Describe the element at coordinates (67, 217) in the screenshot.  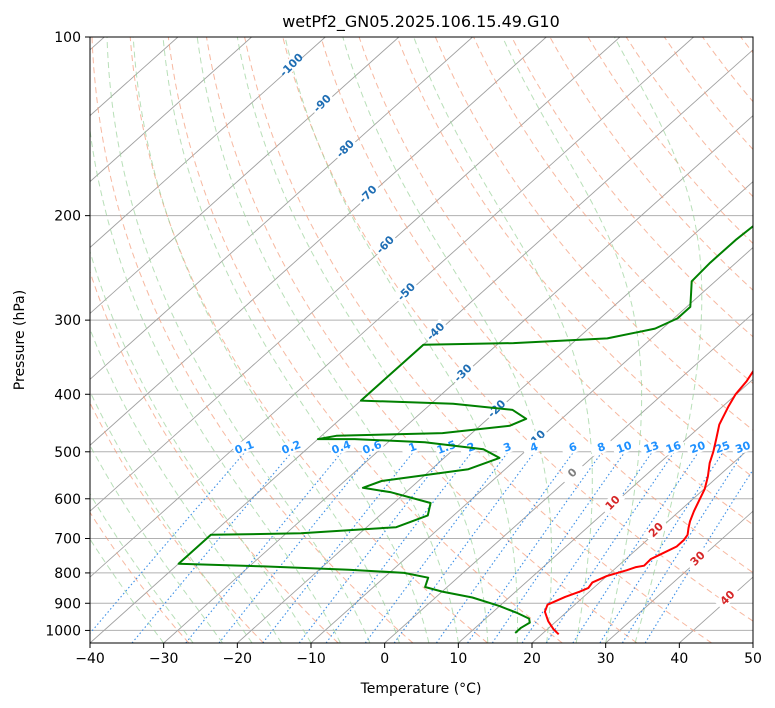
I see `y-tick-label: 200` at that location.